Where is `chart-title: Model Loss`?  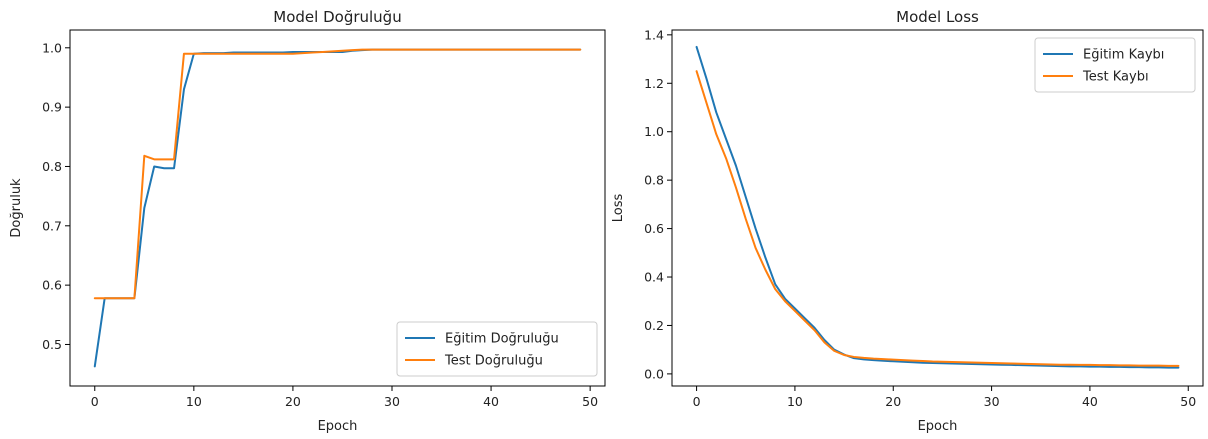
chart-title: Model Loss is located at coordinates (937, 17).